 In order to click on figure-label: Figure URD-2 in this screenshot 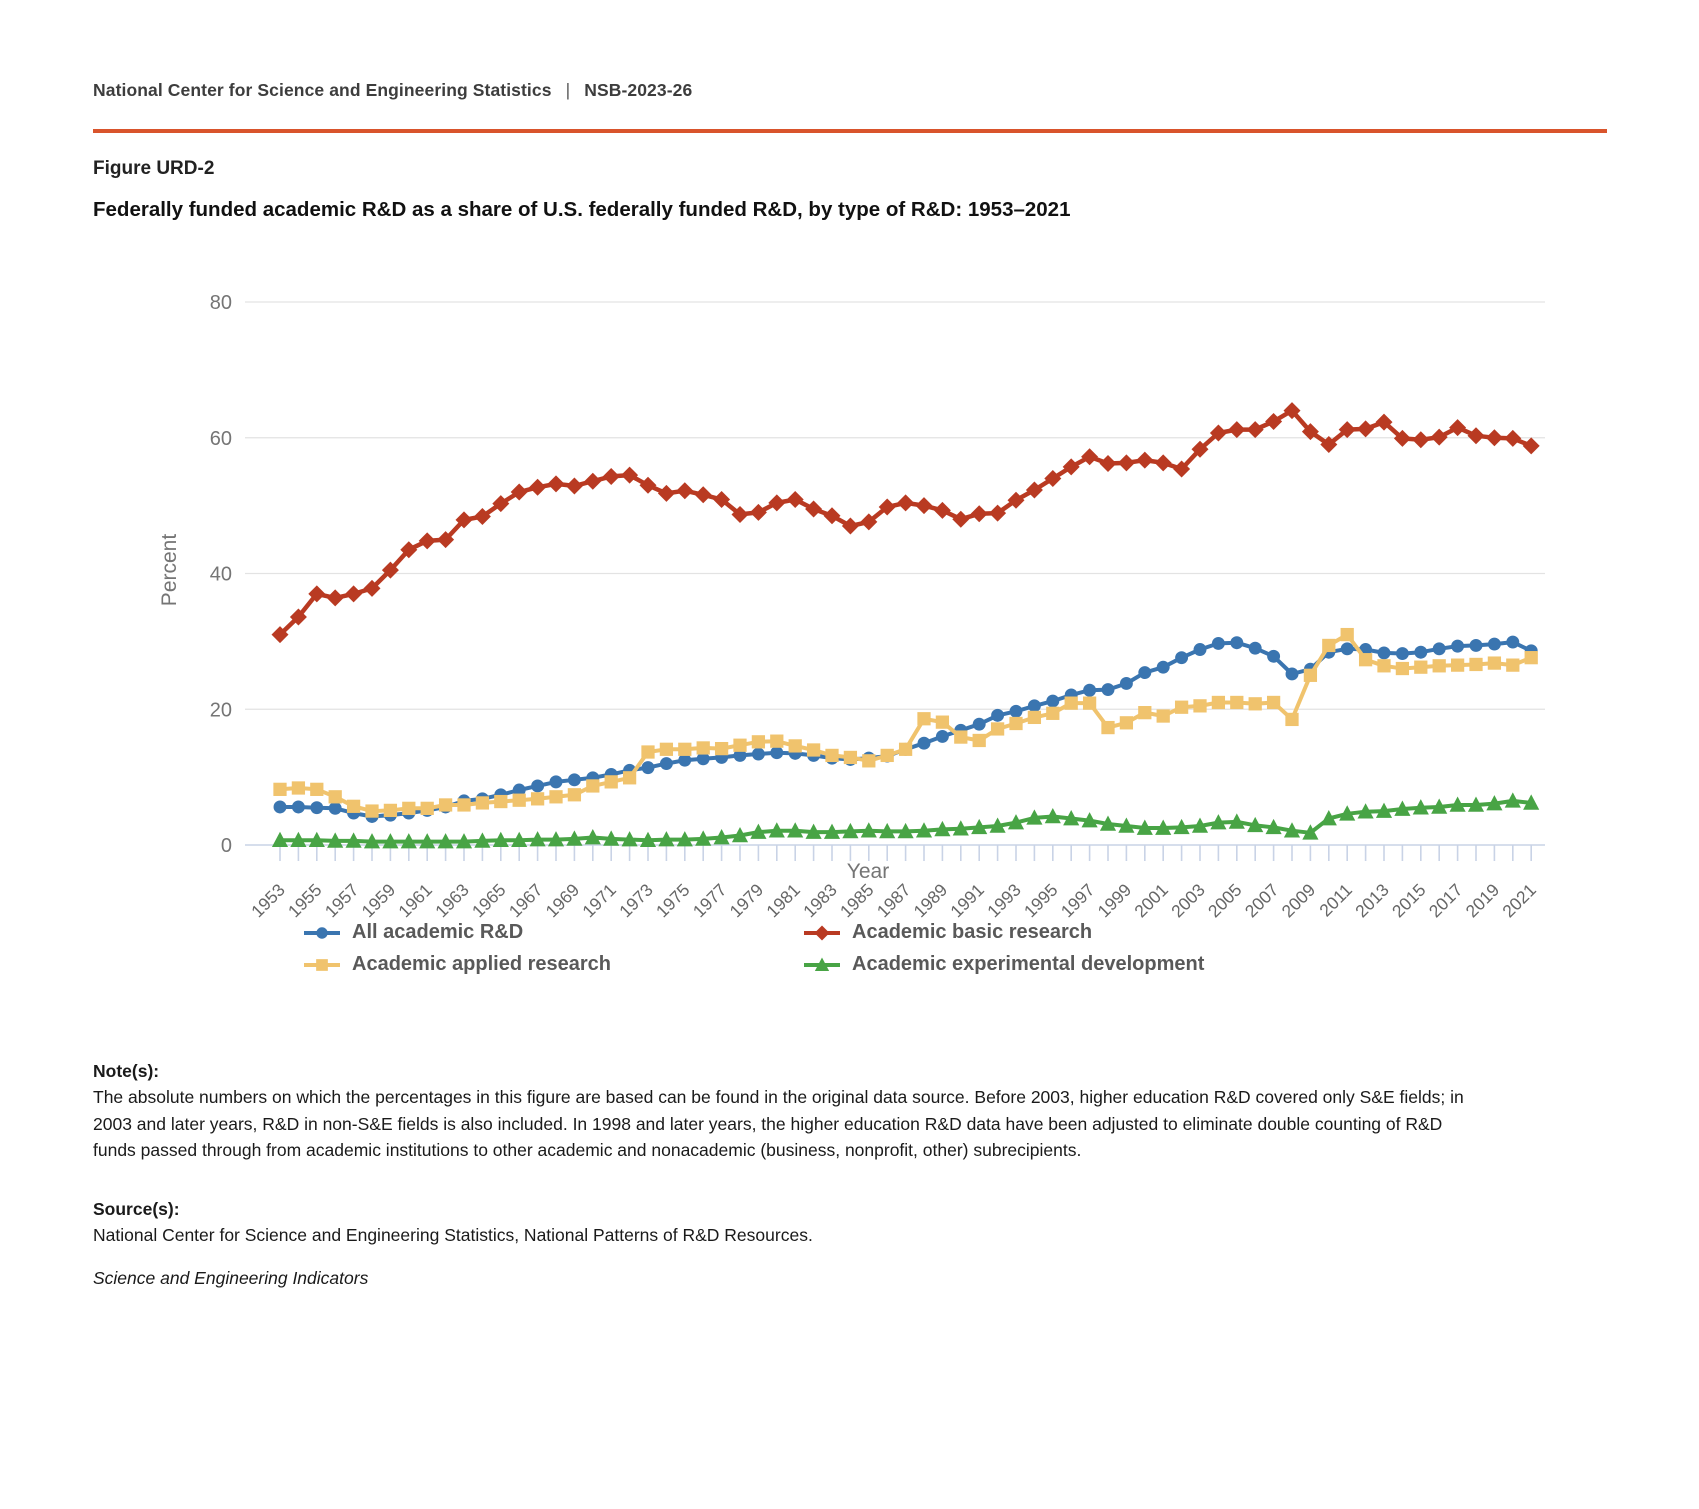, I will do `click(154, 168)`.